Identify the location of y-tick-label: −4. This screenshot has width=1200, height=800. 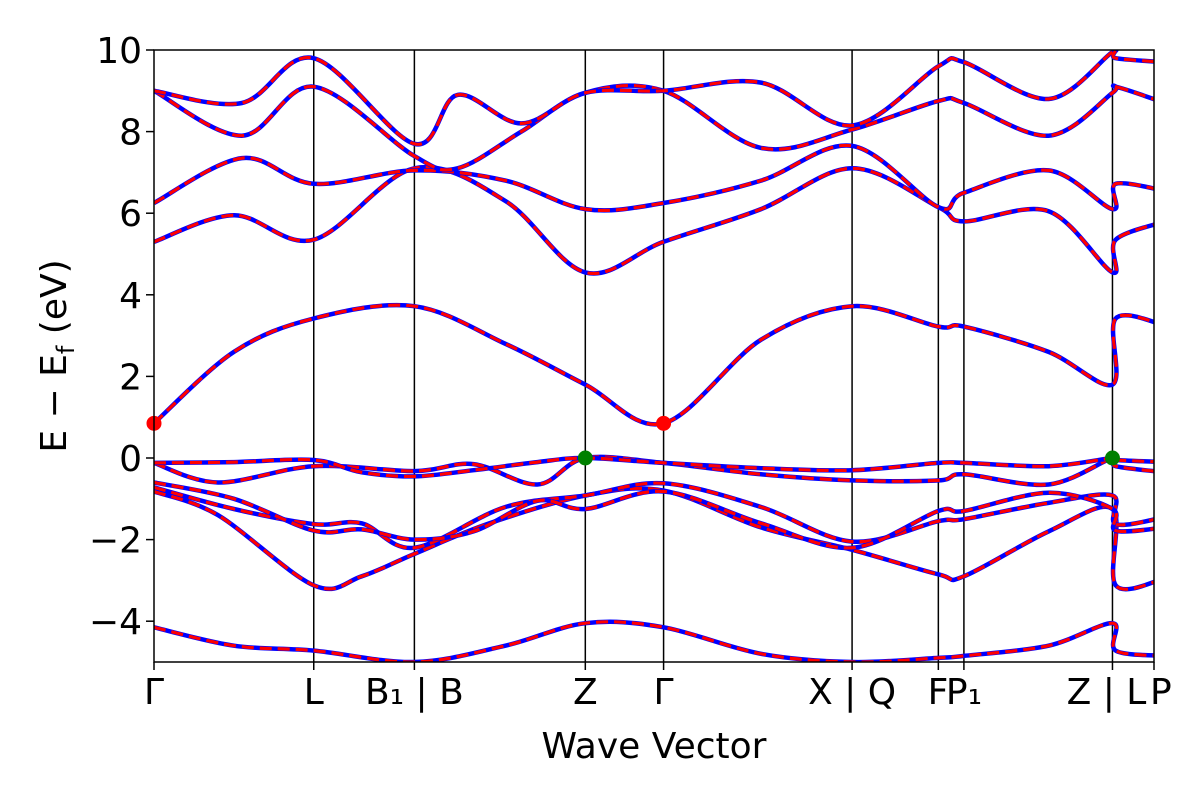
(115, 622).